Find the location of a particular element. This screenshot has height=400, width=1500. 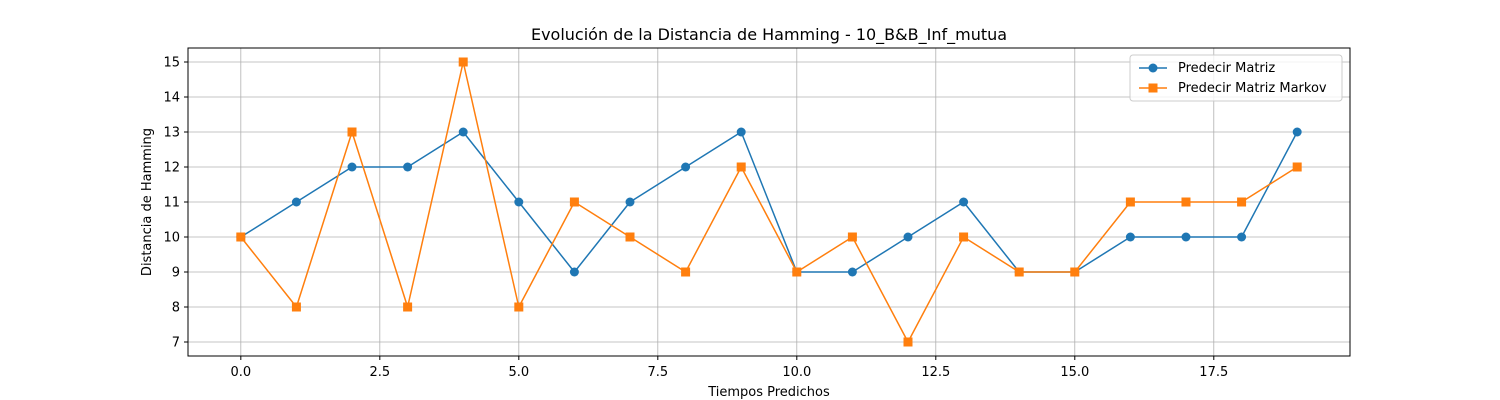

y-tick-label: 15 is located at coordinates (171, 63).